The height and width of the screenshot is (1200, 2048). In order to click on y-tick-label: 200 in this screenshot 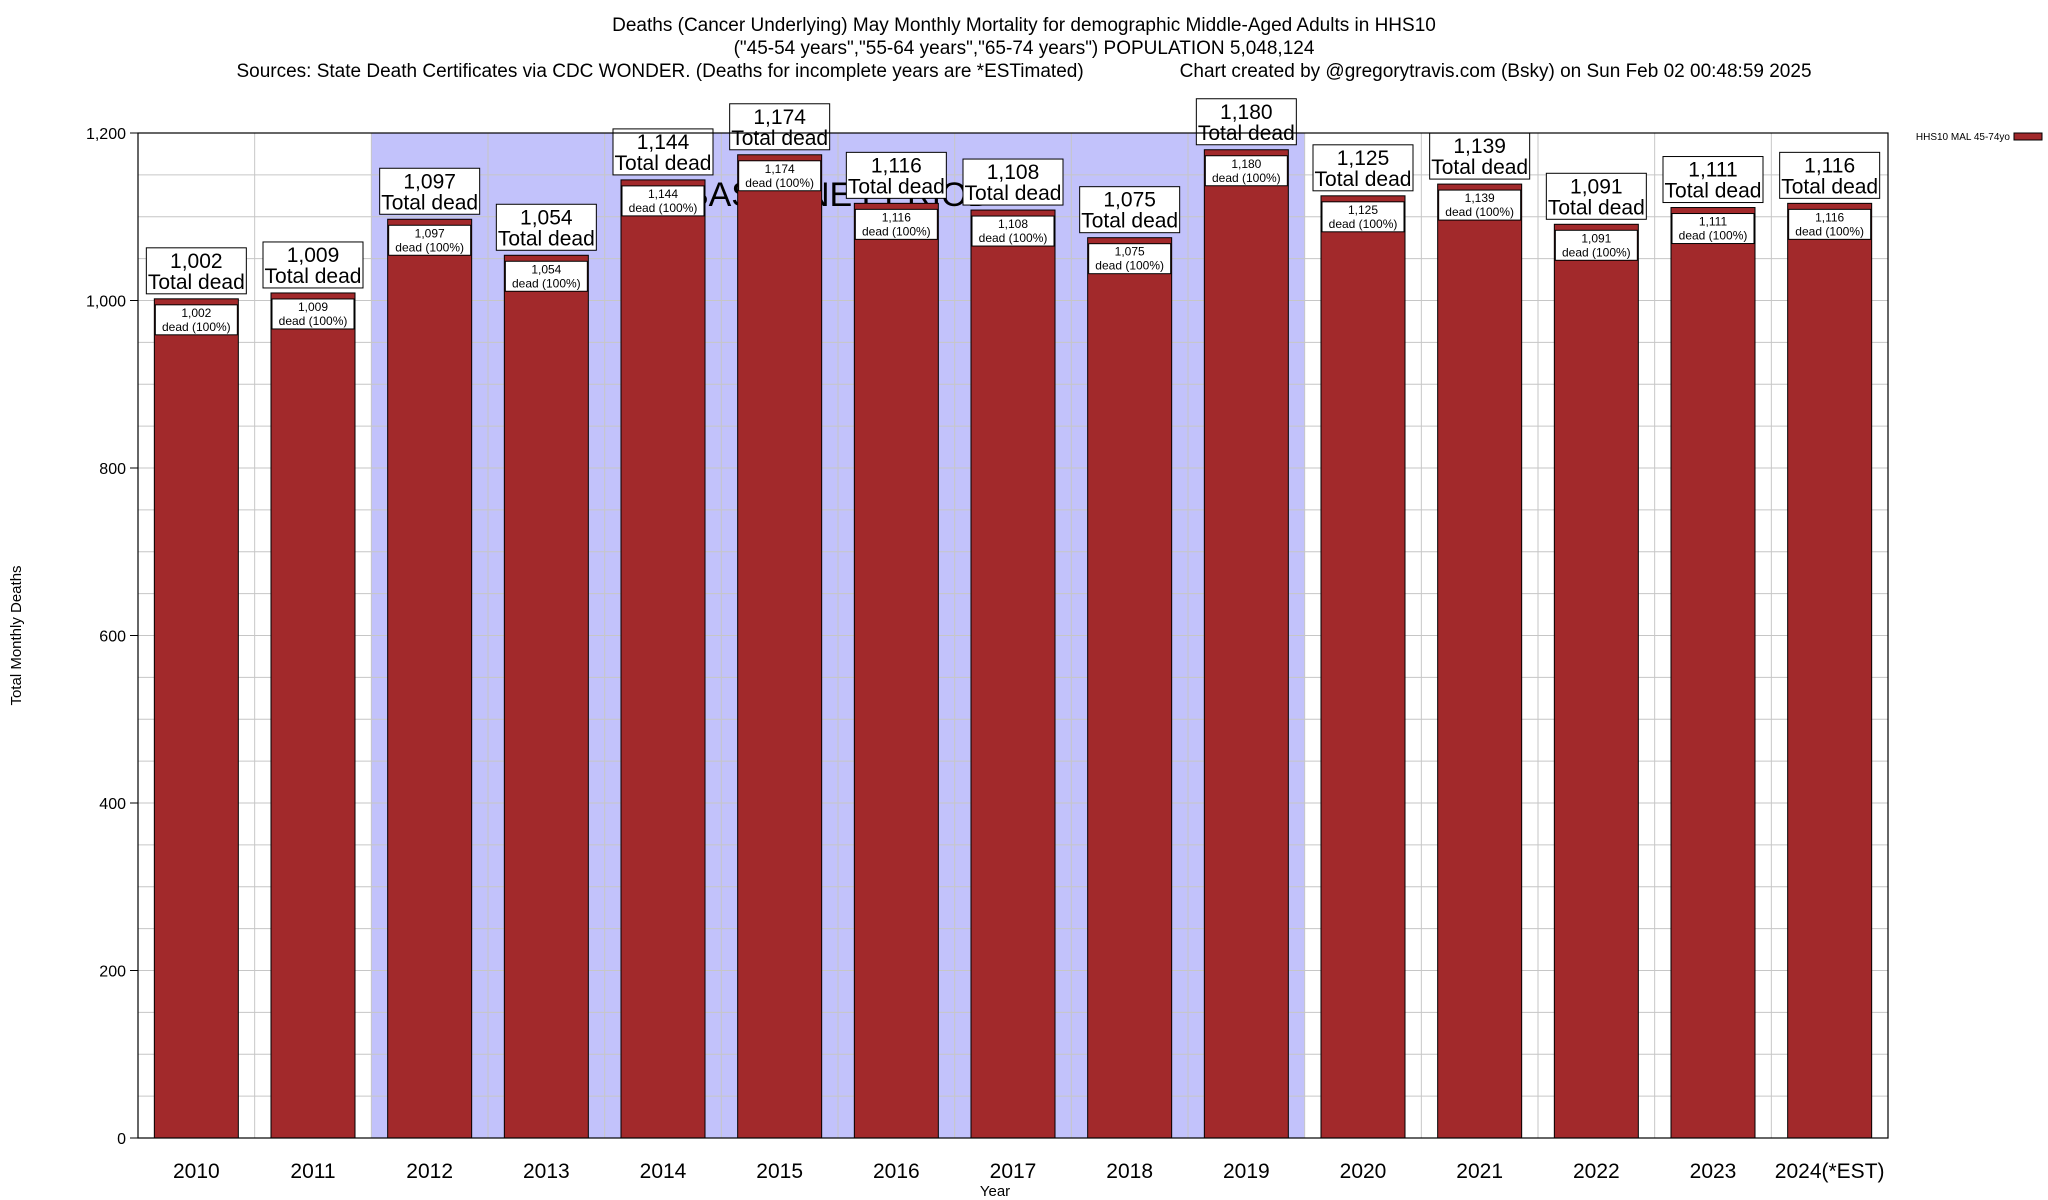, I will do `click(112, 972)`.